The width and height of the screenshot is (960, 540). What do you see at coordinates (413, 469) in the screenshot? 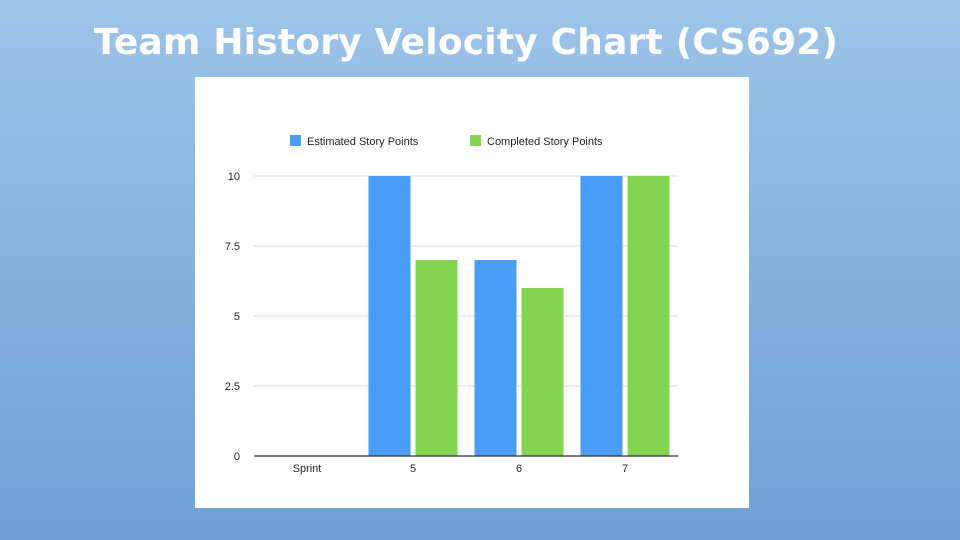
I see `x-tick-label: 5` at bounding box center [413, 469].